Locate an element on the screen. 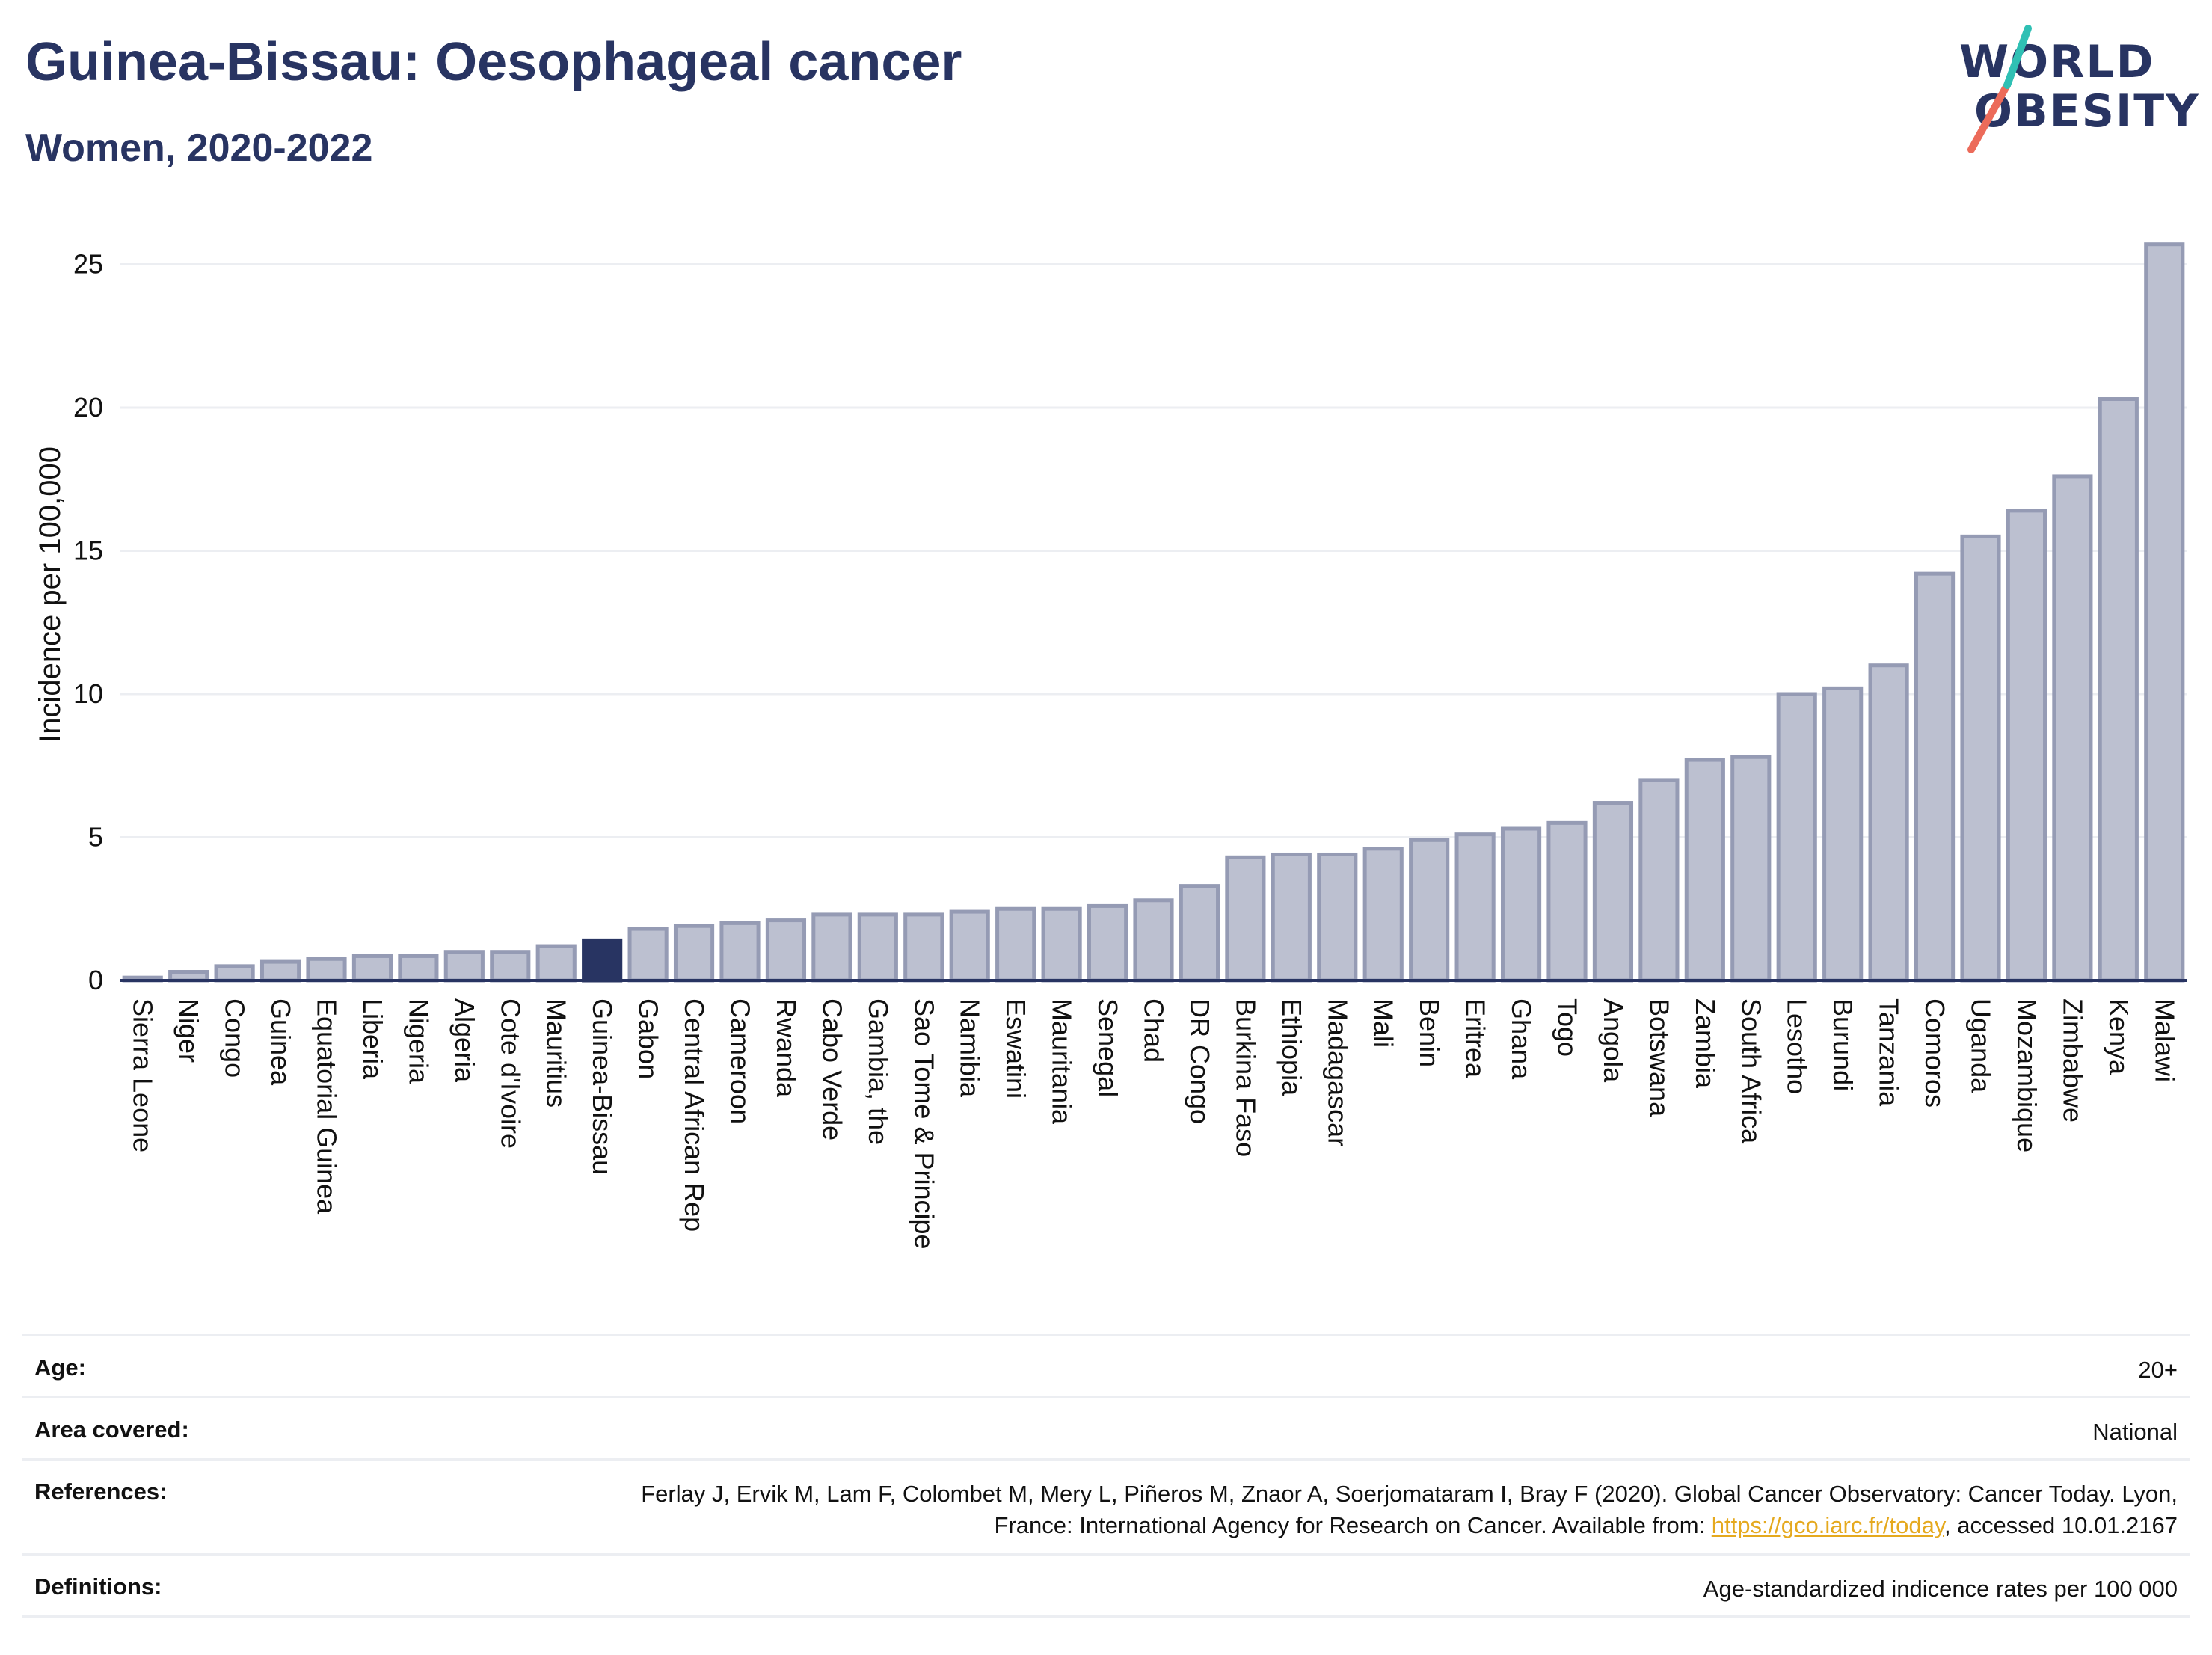  x-tick-label: Zambia is located at coordinates (1705, 1043).